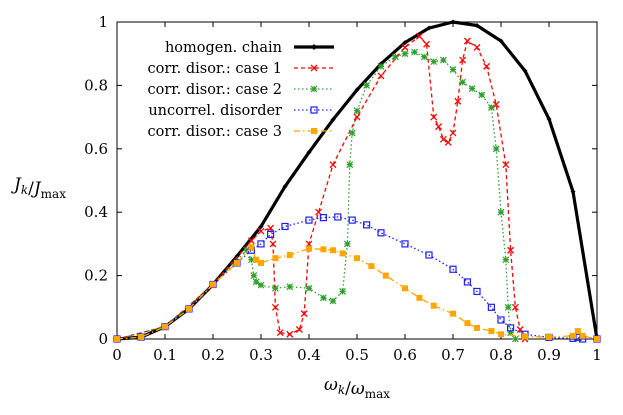 The height and width of the screenshot is (415, 623). I want to click on legend-label: corr. disor.: case 3, so click(215, 132).